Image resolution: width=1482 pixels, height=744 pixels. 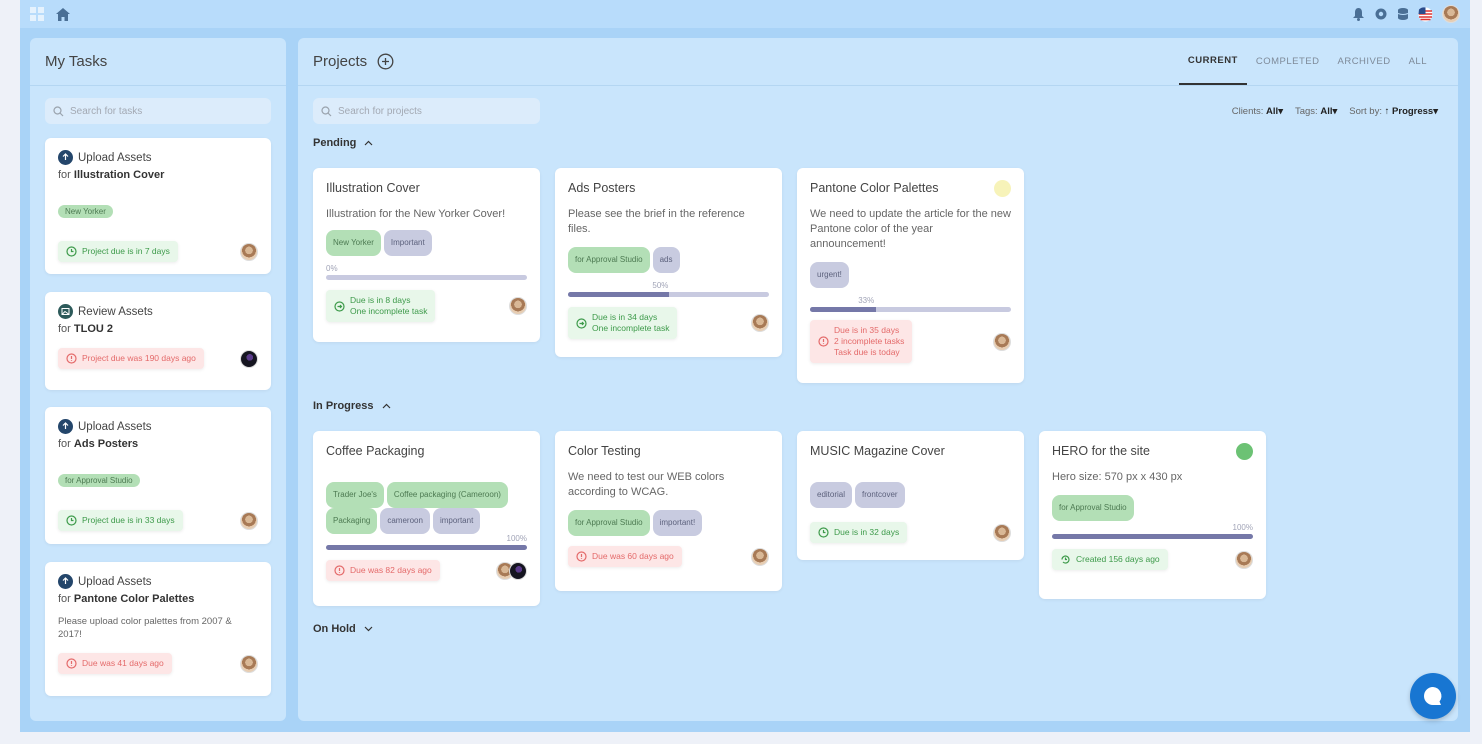 What do you see at coordinates (1118, 559) in the screenshot?
I see `status-line: Created 156 days ago` at bounding box center [1118, 559].